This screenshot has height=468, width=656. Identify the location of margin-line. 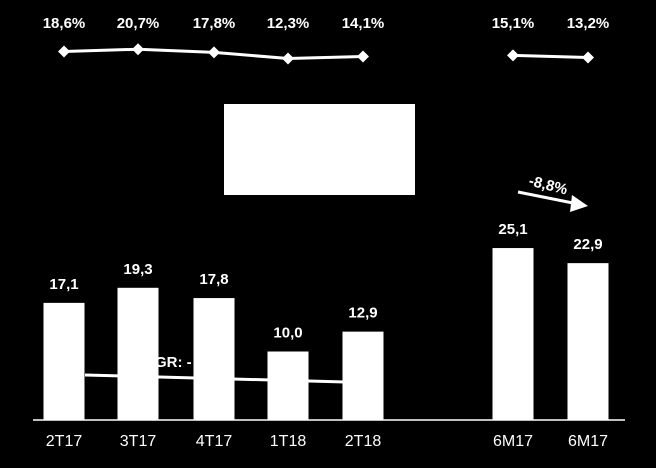
(550, 56).